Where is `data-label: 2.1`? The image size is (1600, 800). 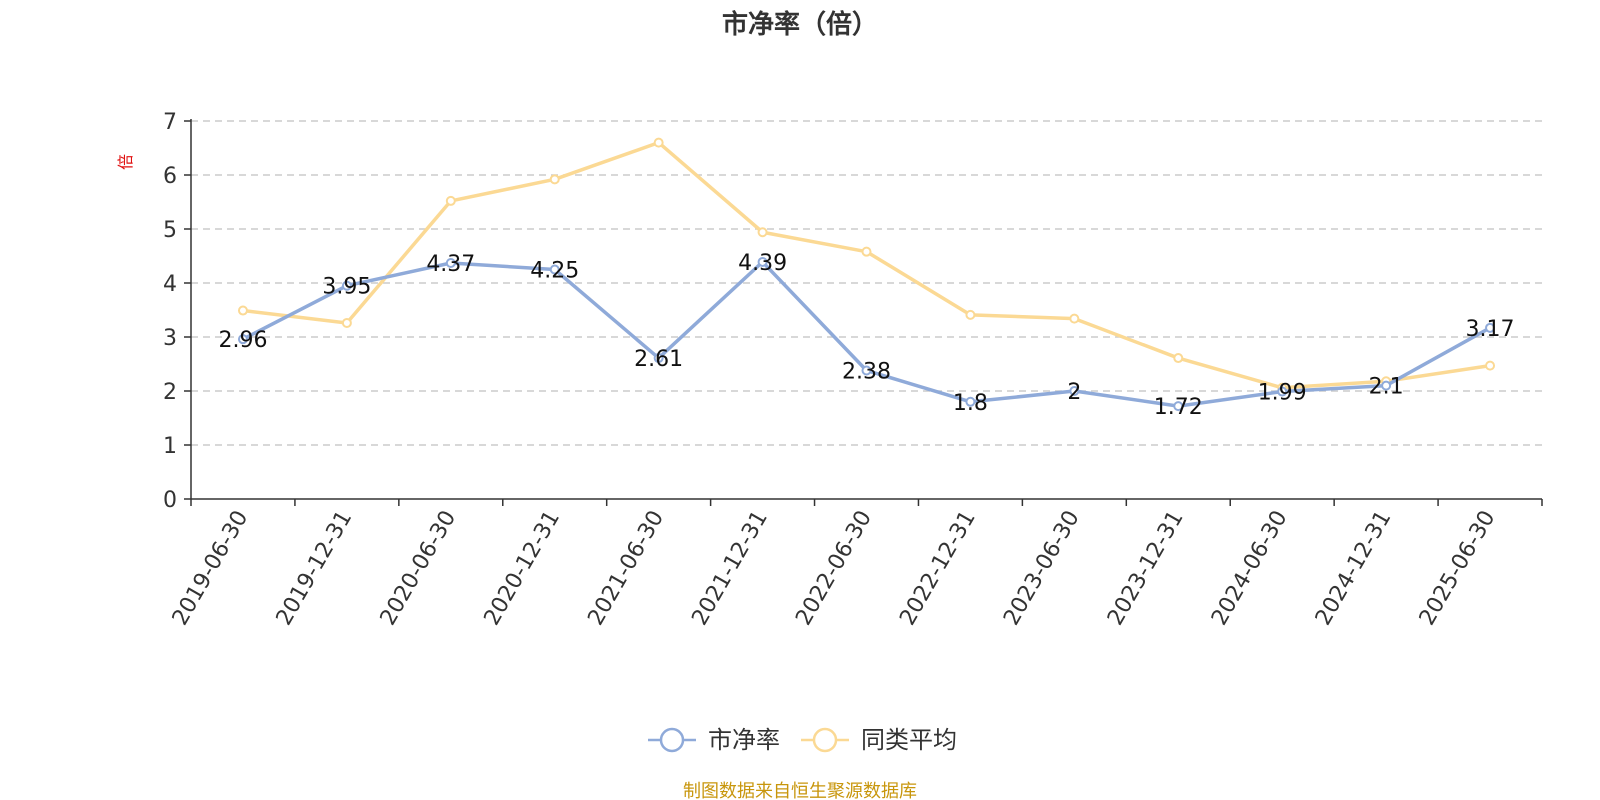 data-label: 2.1 is located at coordinates (1386, 387).